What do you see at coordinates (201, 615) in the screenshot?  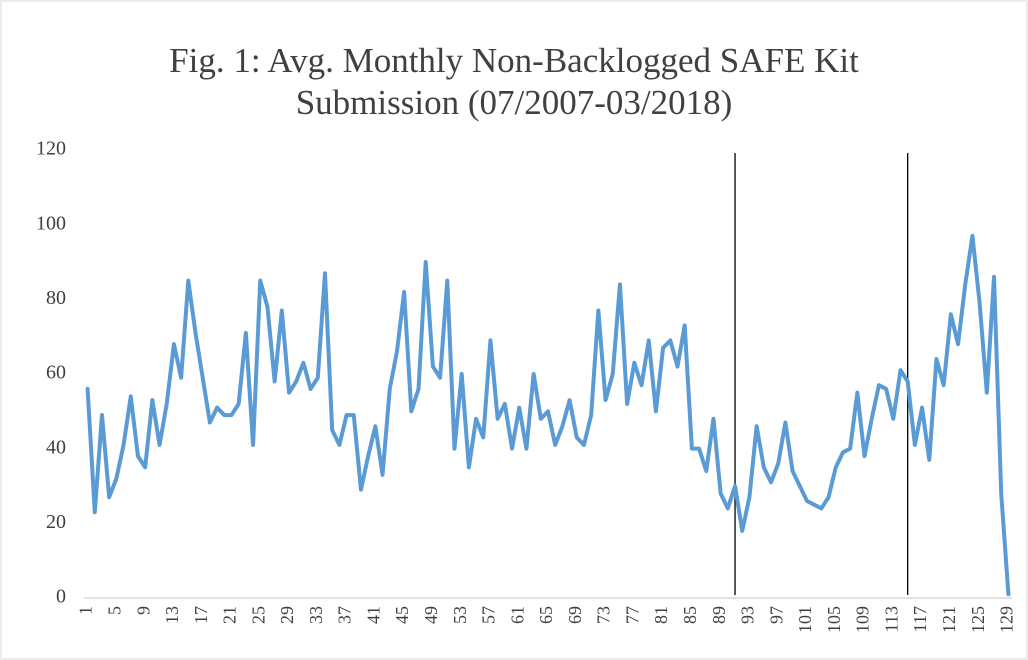 I see `x-tick-label: 17` at bounding box center [201, 615].